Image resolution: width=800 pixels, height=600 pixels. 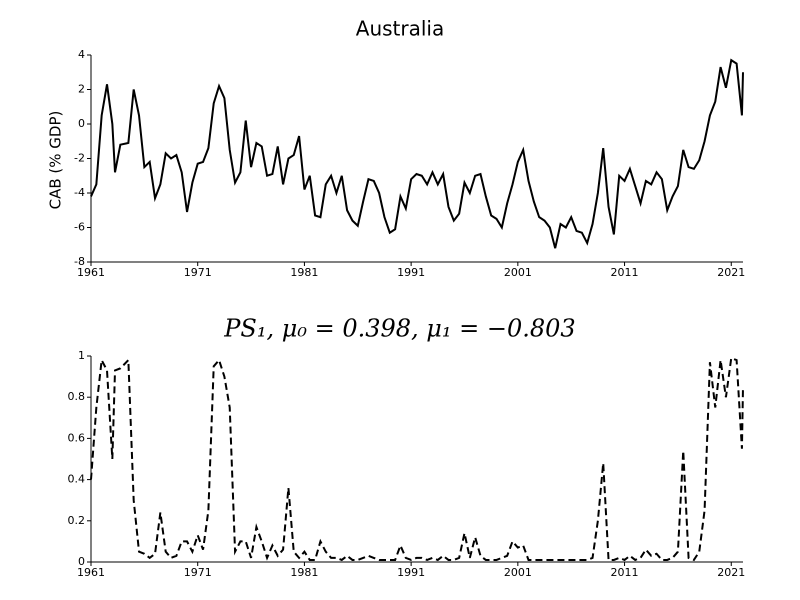 What do you see at coordinates (81, 89) in the screenshot?
I see `y-tick-label: 2` at bounding box center [81, 89].